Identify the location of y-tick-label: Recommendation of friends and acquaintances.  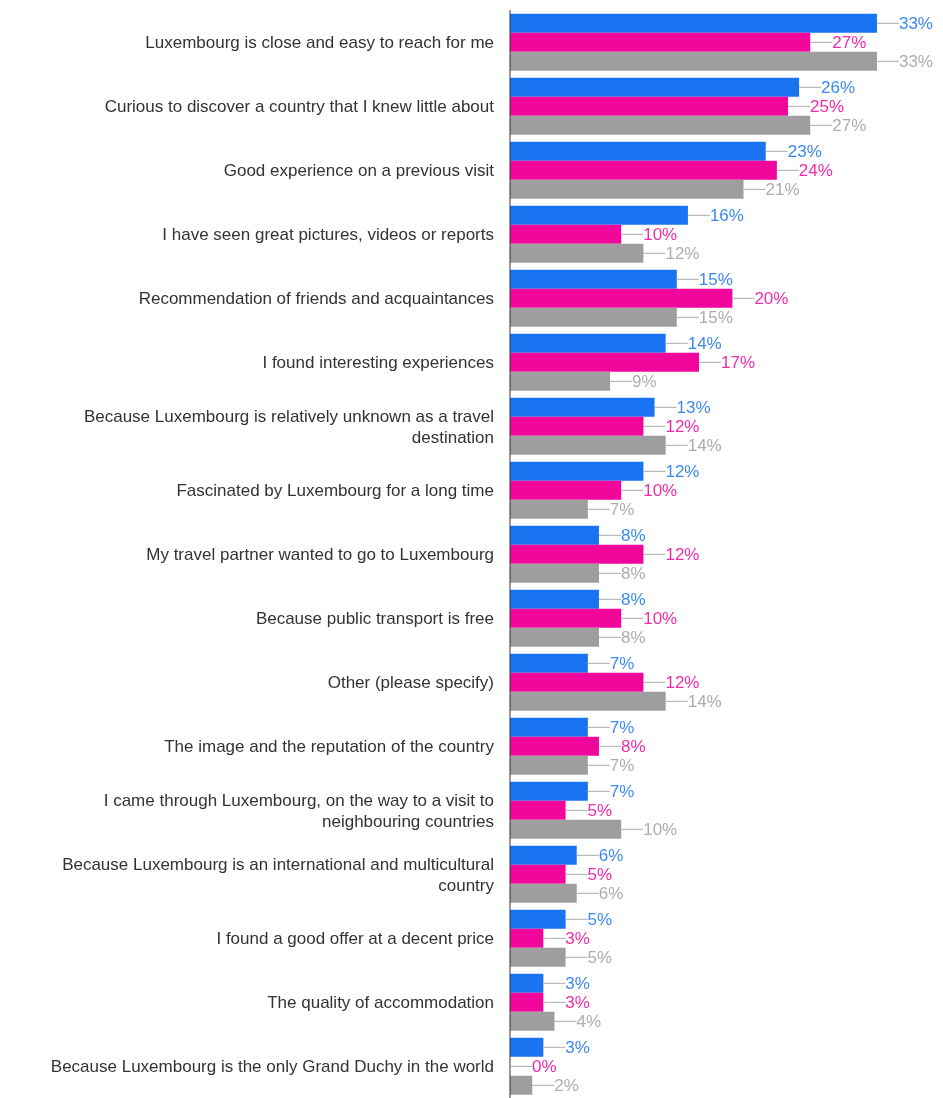
(316, 298).